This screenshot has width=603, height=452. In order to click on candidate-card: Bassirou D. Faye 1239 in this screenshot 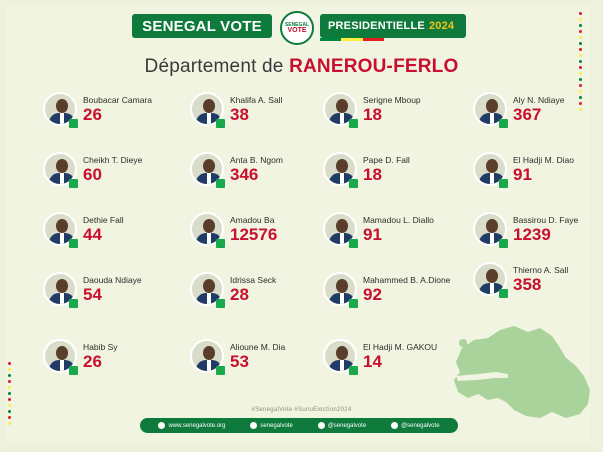, I will do `click(538, 237)`.